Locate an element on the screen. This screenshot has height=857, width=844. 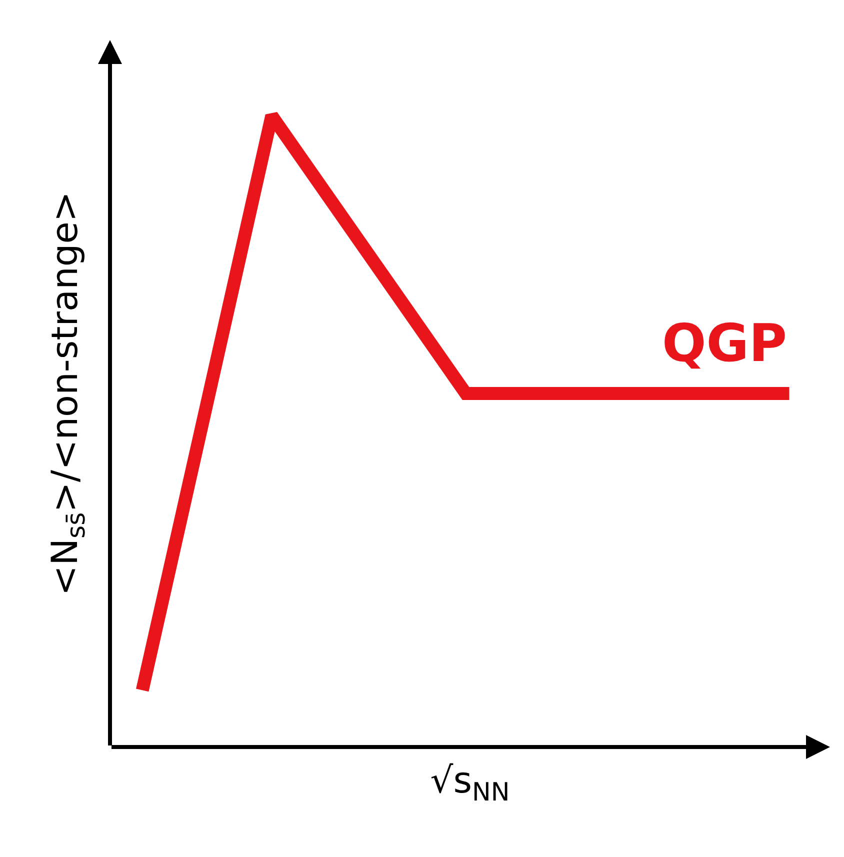
series-label: QGP is located at coordinates (724, 344).